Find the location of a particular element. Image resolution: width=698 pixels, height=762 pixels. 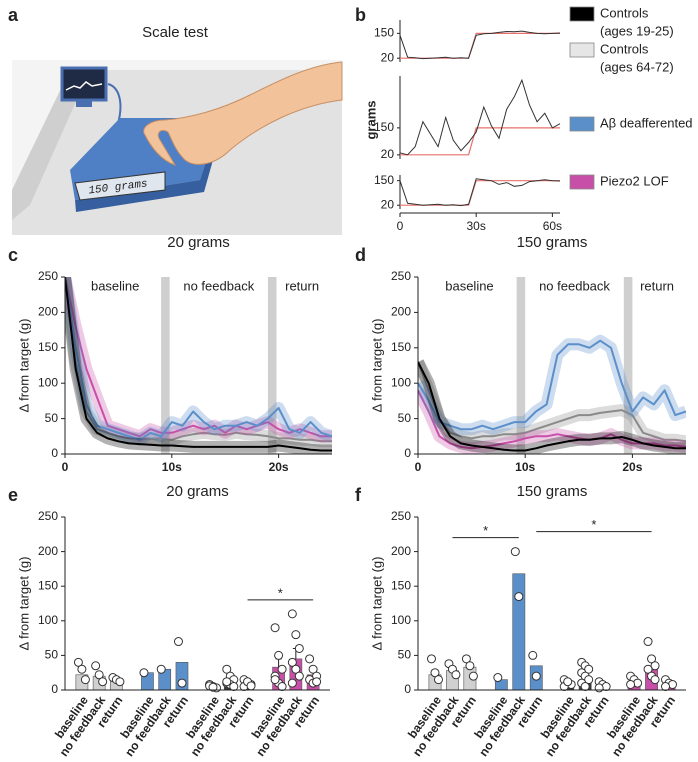

series-group is located at coordinates (198, 365).